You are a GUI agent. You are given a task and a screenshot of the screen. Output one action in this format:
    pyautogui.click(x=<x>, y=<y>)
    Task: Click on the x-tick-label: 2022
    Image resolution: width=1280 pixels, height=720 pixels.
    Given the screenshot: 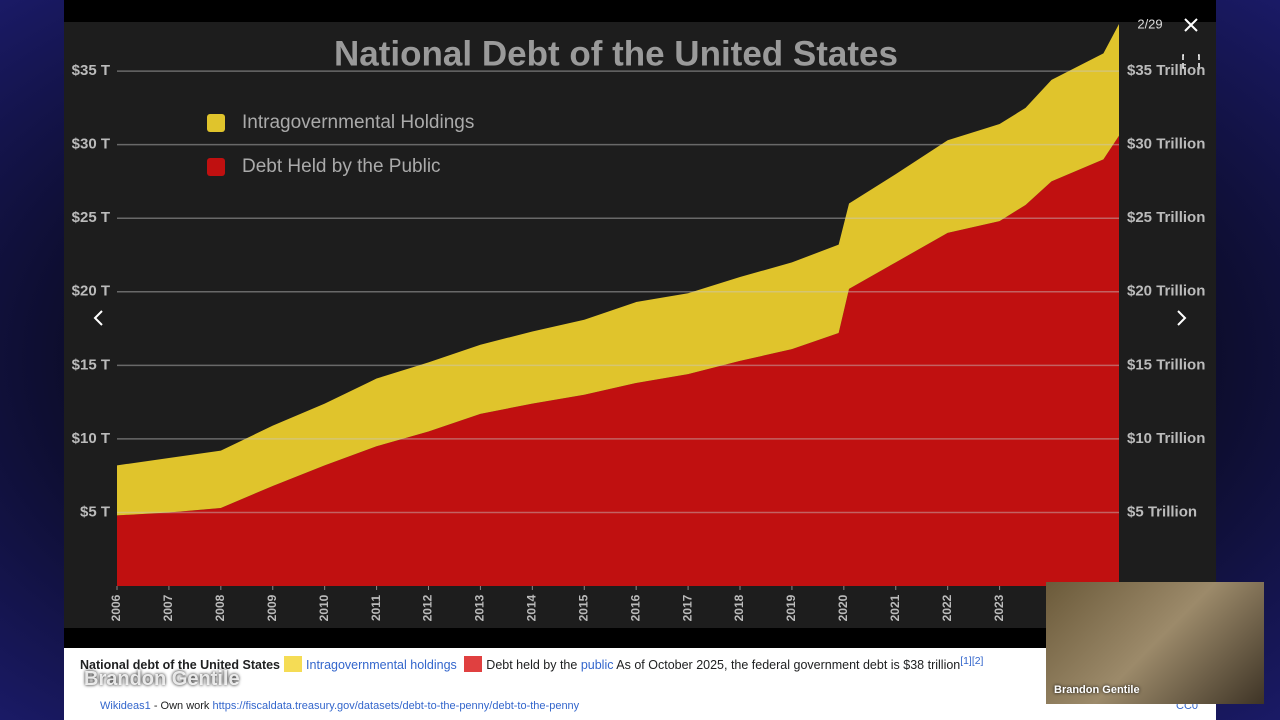 What is the action you would take?
    pyautogui.click(x=947, y=607)
    